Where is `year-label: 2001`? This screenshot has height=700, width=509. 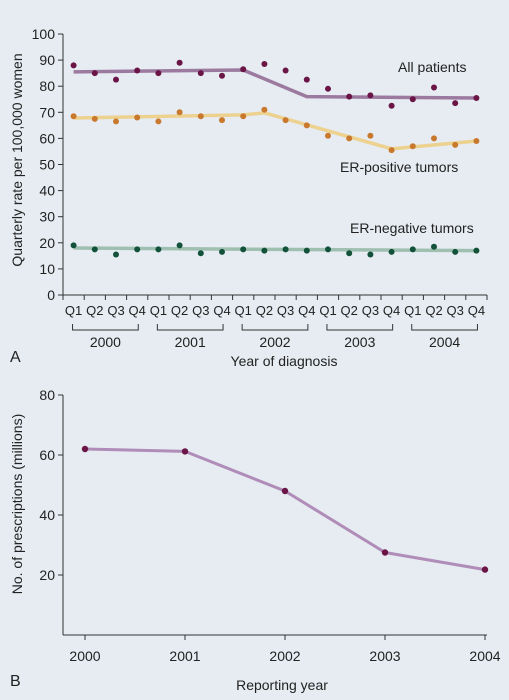 year-label: 2001 is located at coordinates (190, 342).